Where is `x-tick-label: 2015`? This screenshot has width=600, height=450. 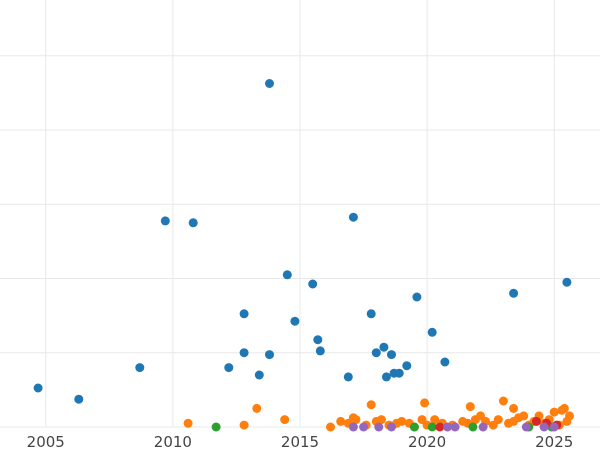
x-tick-label: 2015 is located at coordinates (300, 441).